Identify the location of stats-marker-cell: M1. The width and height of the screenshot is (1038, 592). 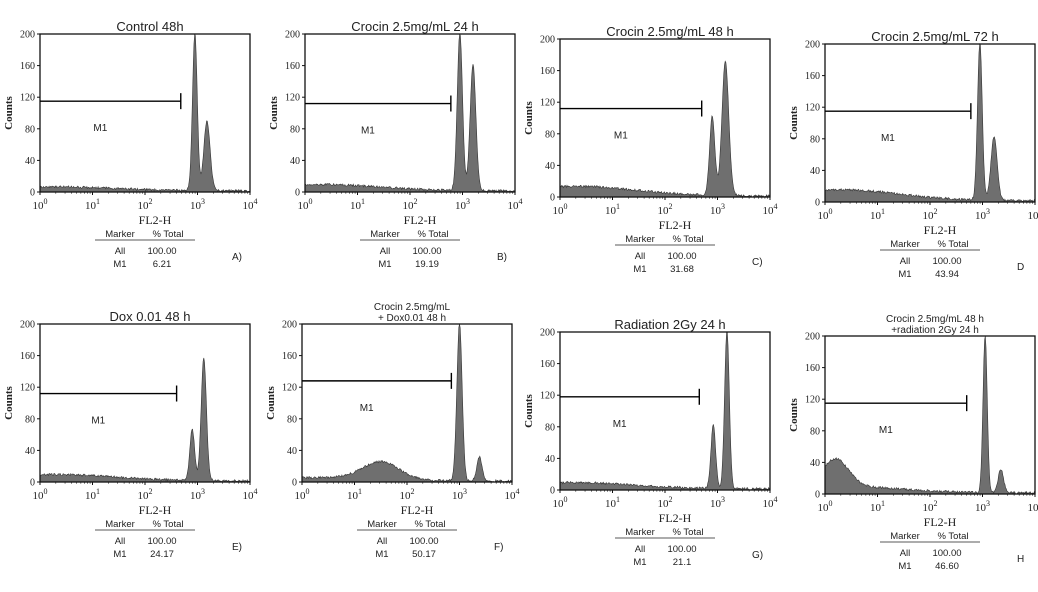
(904, 566).